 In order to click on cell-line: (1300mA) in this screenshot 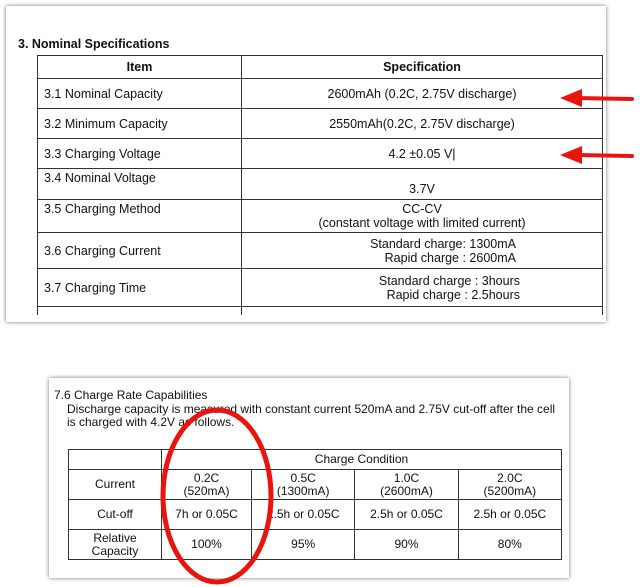, I will do `click(303, 490)`.